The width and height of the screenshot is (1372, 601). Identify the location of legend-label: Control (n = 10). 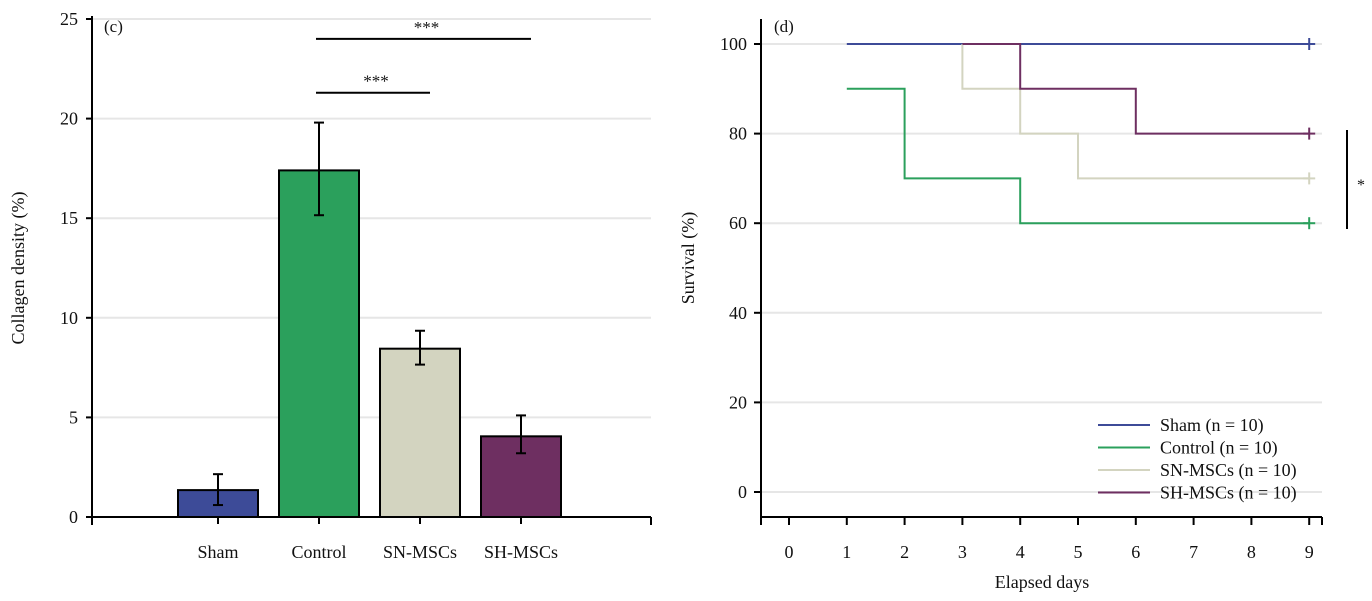
(1219, 448).